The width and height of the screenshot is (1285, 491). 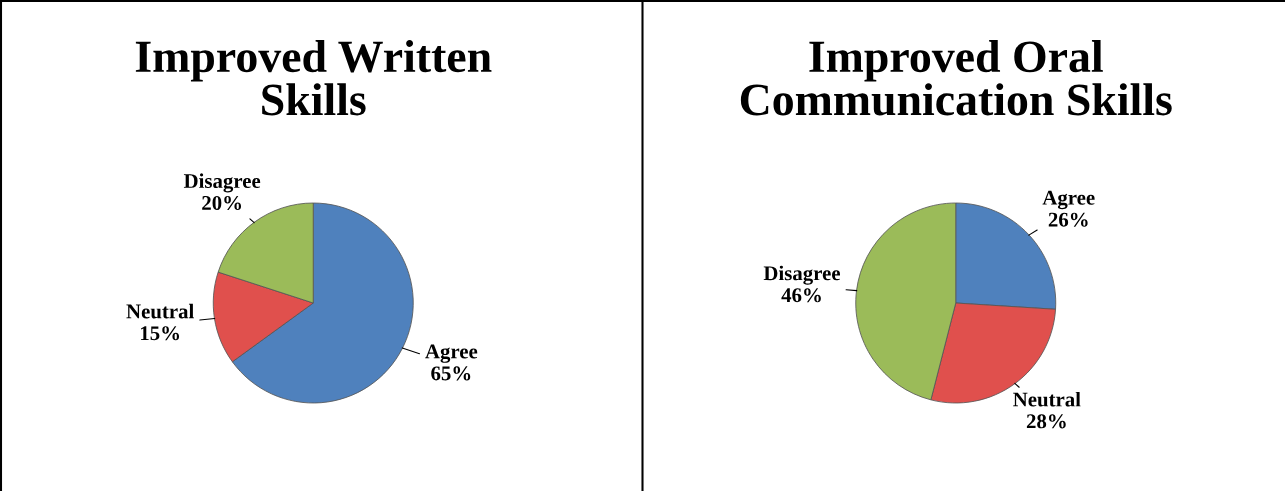 I want to click on chart-title: Improved Oral Communication Skills, so click(x=956, y=78).